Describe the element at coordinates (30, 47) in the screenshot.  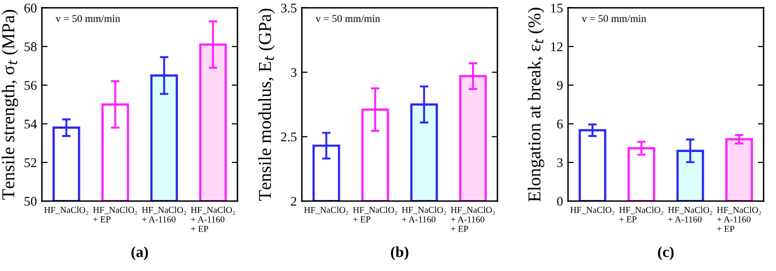
I see `y-tick-label: 58` at that location.